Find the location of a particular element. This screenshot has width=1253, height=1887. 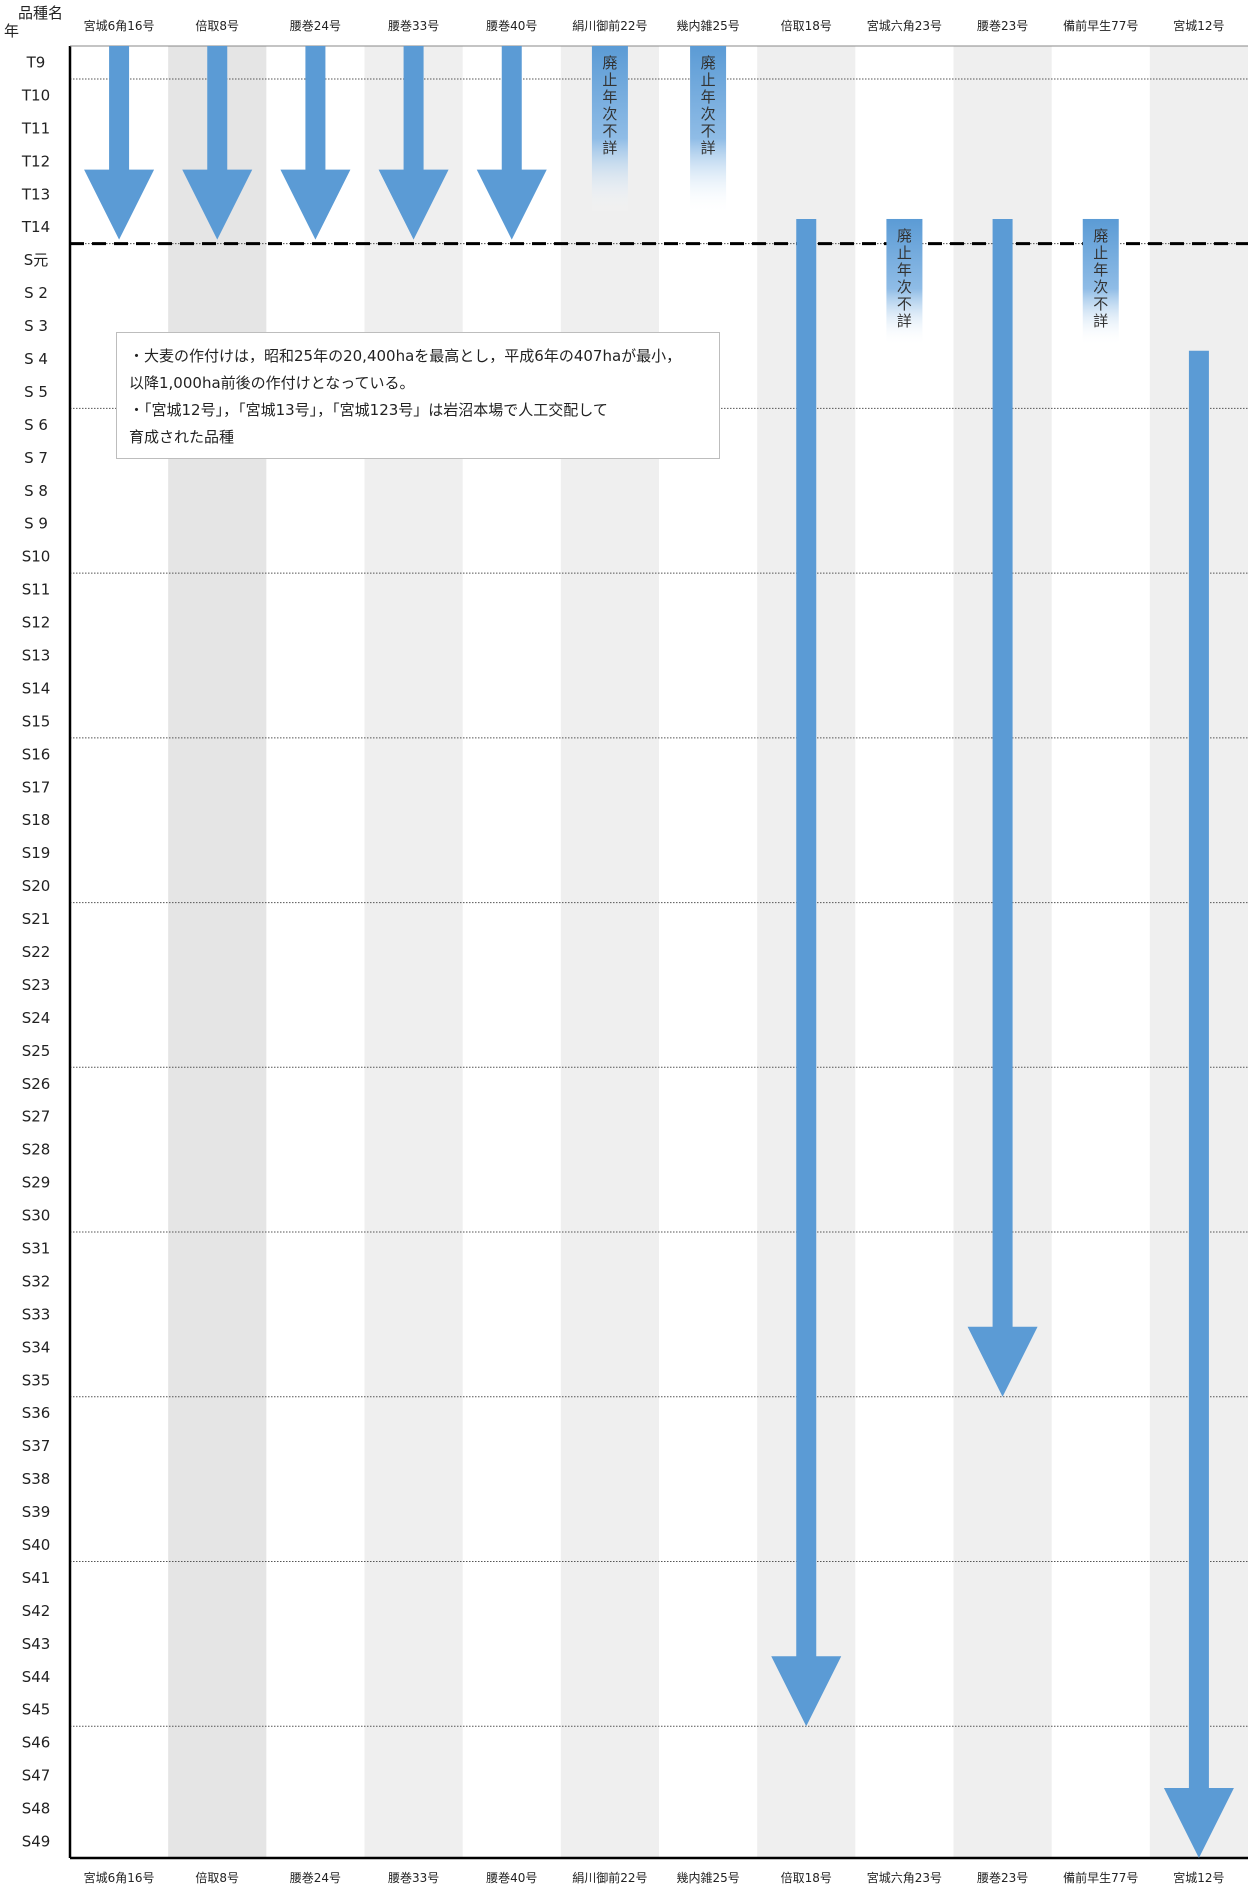

variety-label-top: 腰巻24号 is located at coordinates (315, 26).